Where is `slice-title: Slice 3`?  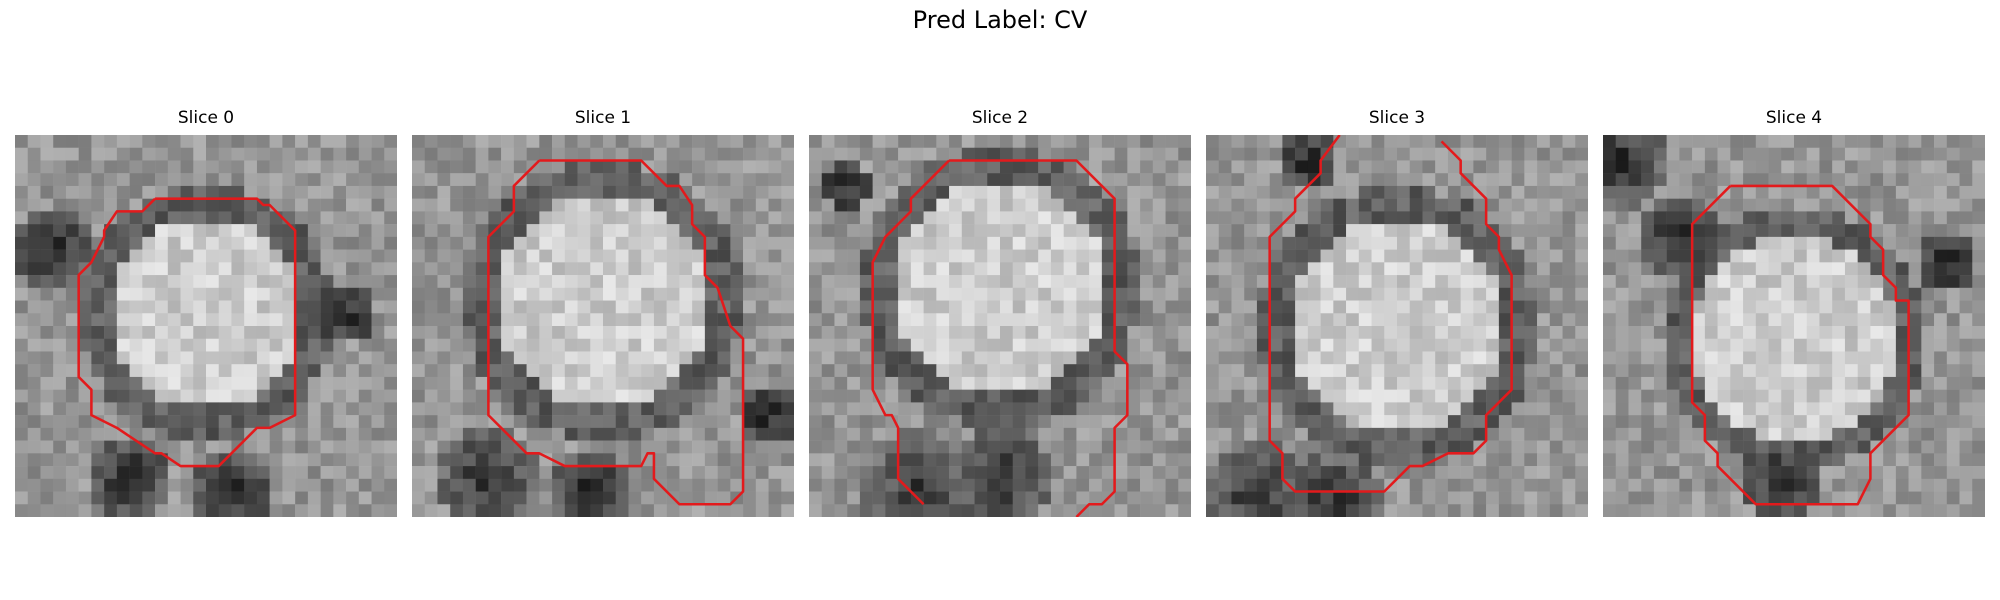 slice-title: Slice 3 is located at coordinates (1397, 118).